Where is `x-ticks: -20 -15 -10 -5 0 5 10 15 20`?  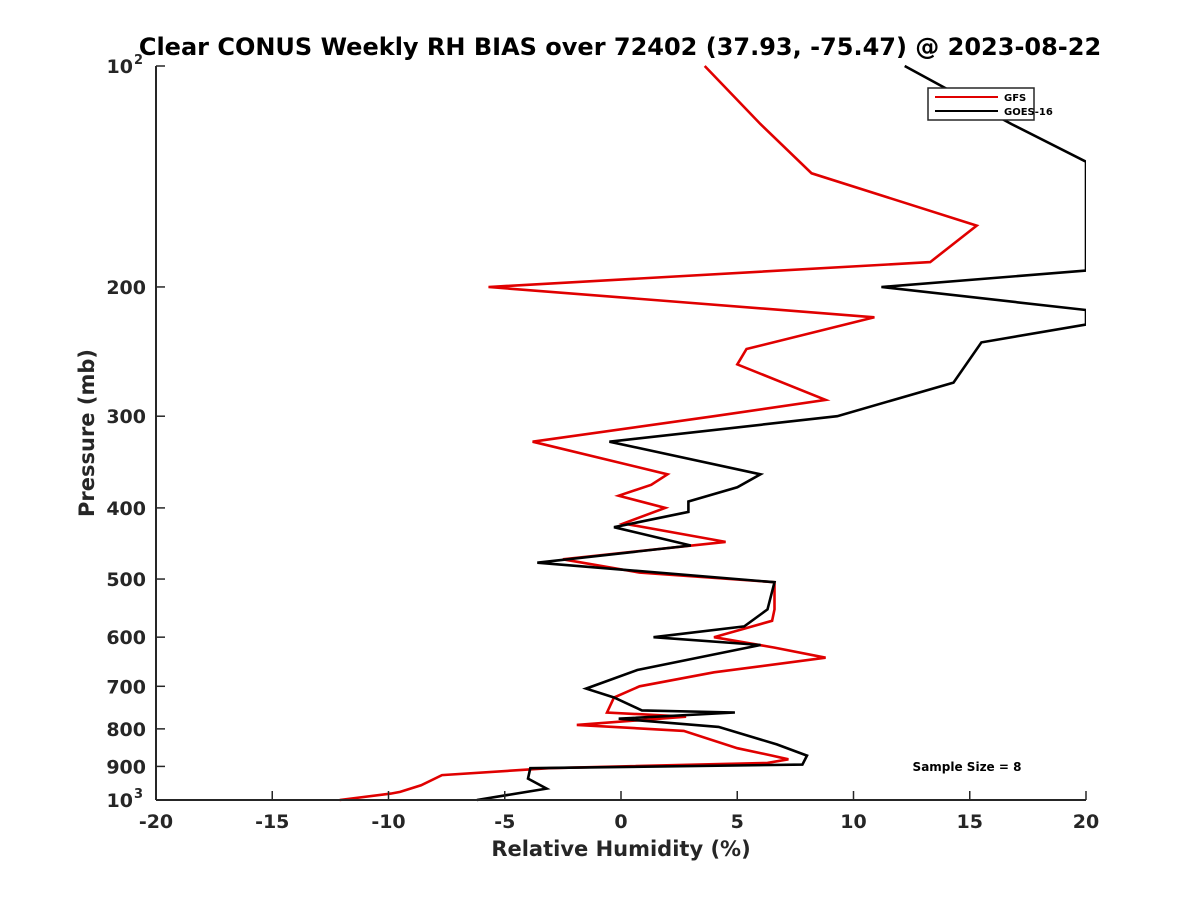 x-ticks: -20 -15 -10 -5 0 5 10 15 20 is located at coordinates (619, 812).